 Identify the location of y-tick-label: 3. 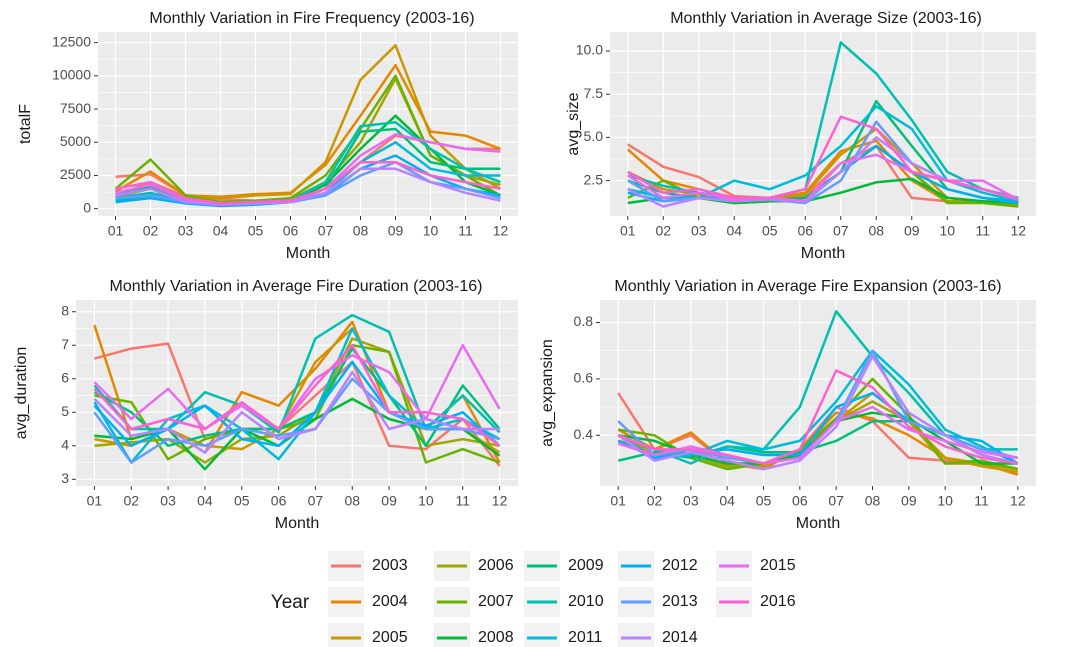
(65, 478).